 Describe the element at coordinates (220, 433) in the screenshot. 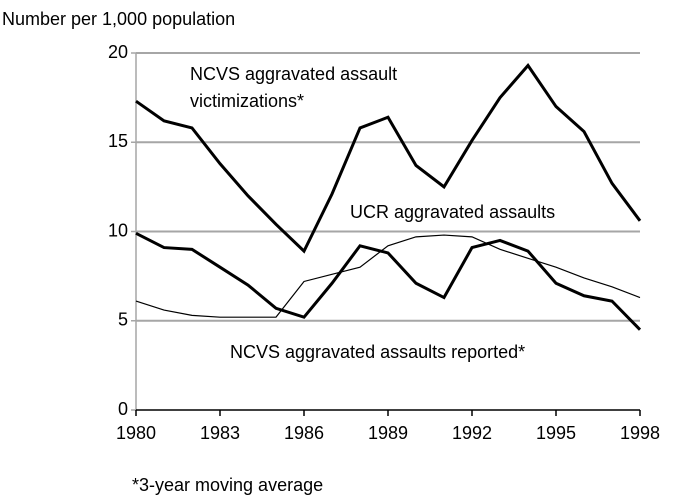

I see `x-tick-label: 1983` at that location.